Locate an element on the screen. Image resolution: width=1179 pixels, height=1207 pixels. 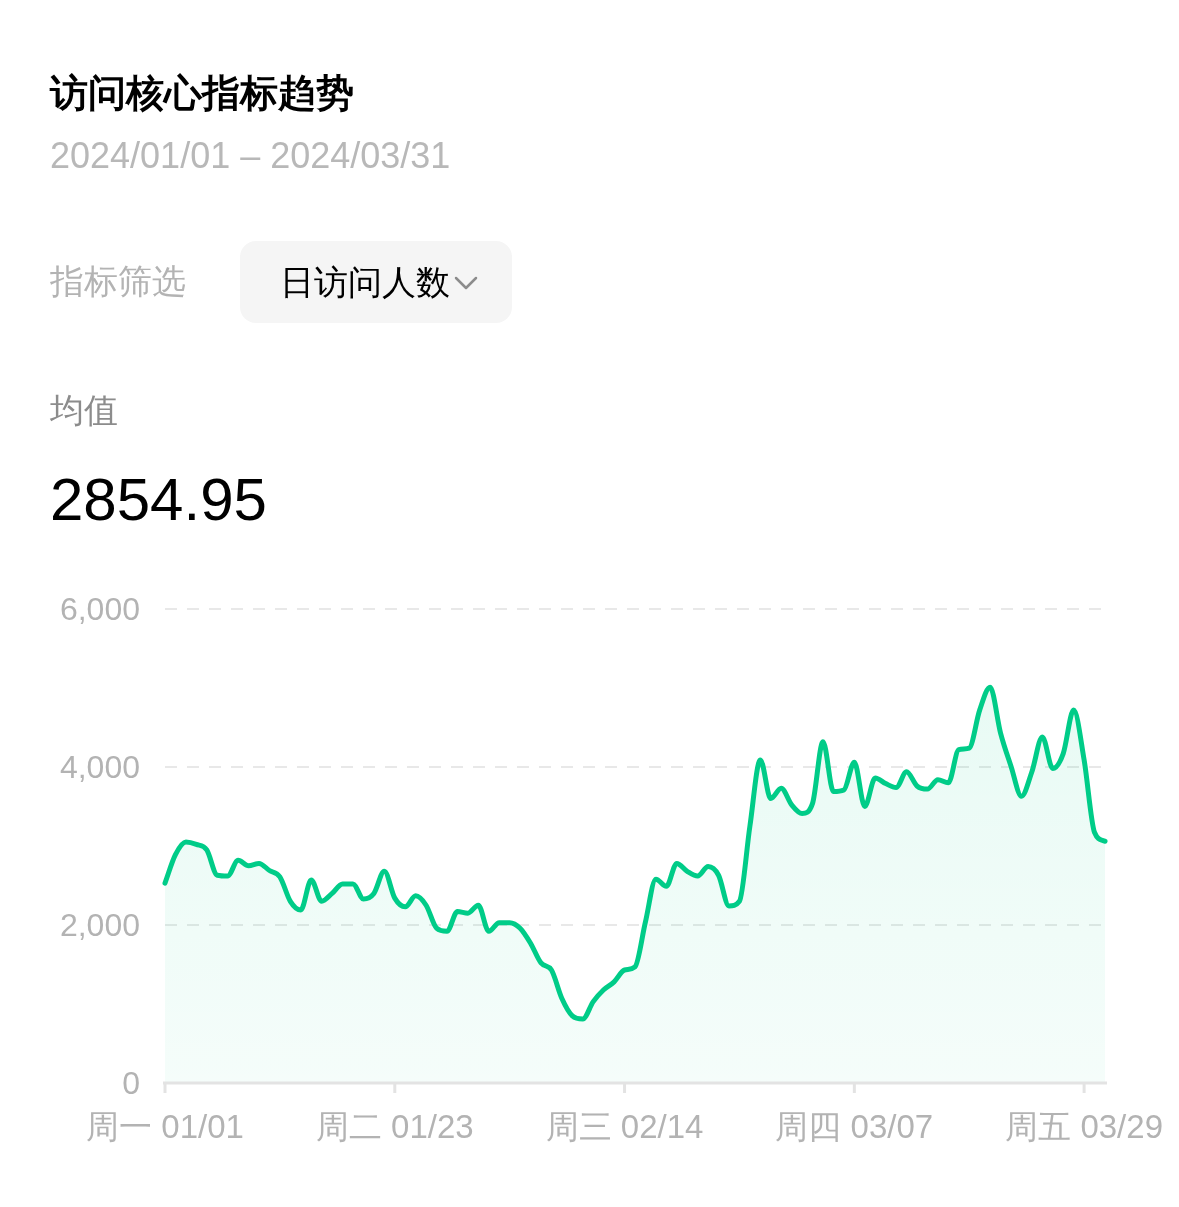
x-tick-label: 周二 01/23 is located at coordinates (394, 1126).